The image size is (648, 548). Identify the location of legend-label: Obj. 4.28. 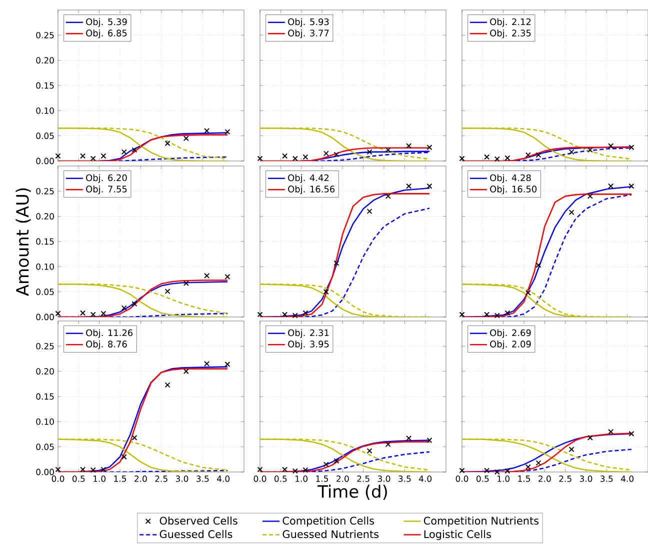
(510, 178).